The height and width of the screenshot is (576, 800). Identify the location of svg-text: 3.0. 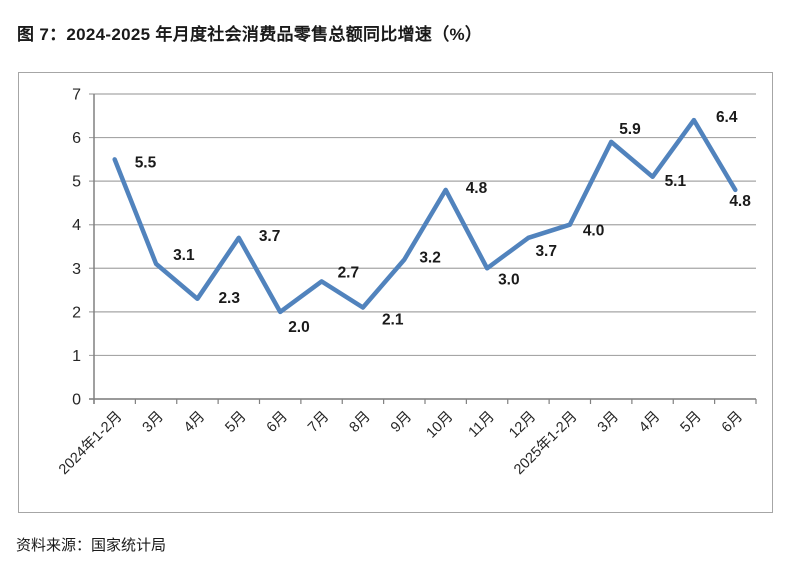
(509, 279).